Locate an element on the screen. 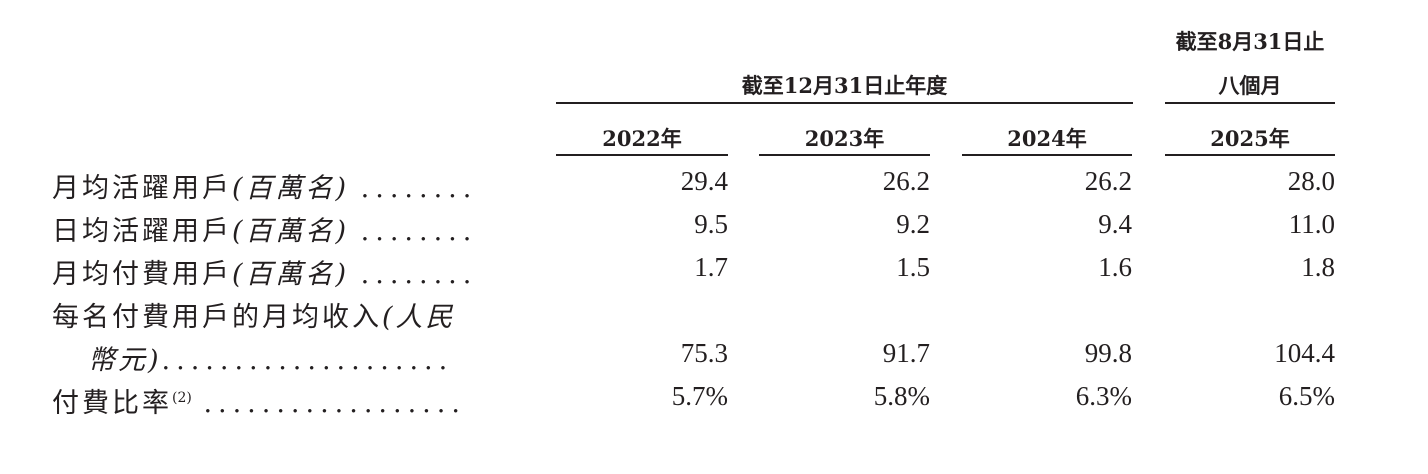  value-mau-2024: 26.2 is located at coordinates (1108, 181).